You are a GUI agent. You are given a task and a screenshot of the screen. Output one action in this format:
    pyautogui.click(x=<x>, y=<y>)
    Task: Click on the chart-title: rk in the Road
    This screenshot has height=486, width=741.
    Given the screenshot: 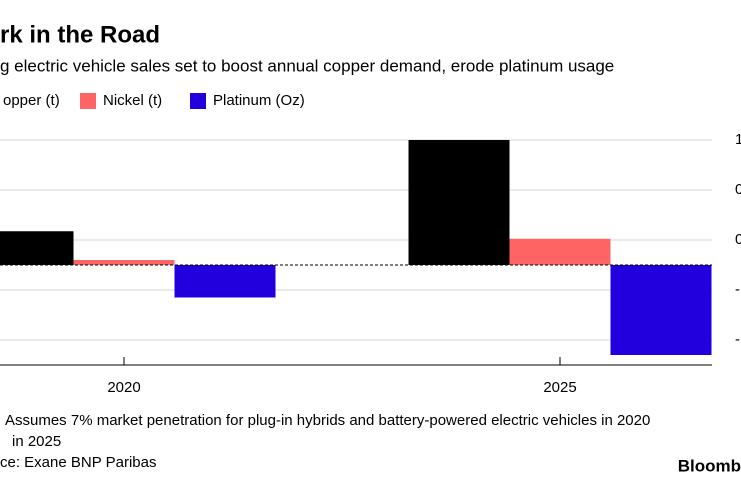 What is the action you would take?
    pyautogui.click(x=80, y=34)
    